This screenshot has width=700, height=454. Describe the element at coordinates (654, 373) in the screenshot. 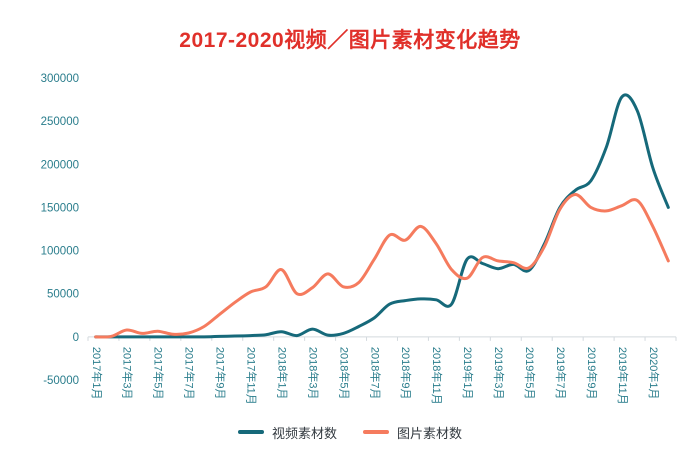

I see `x-axis-label: 2020年1月` at that location.